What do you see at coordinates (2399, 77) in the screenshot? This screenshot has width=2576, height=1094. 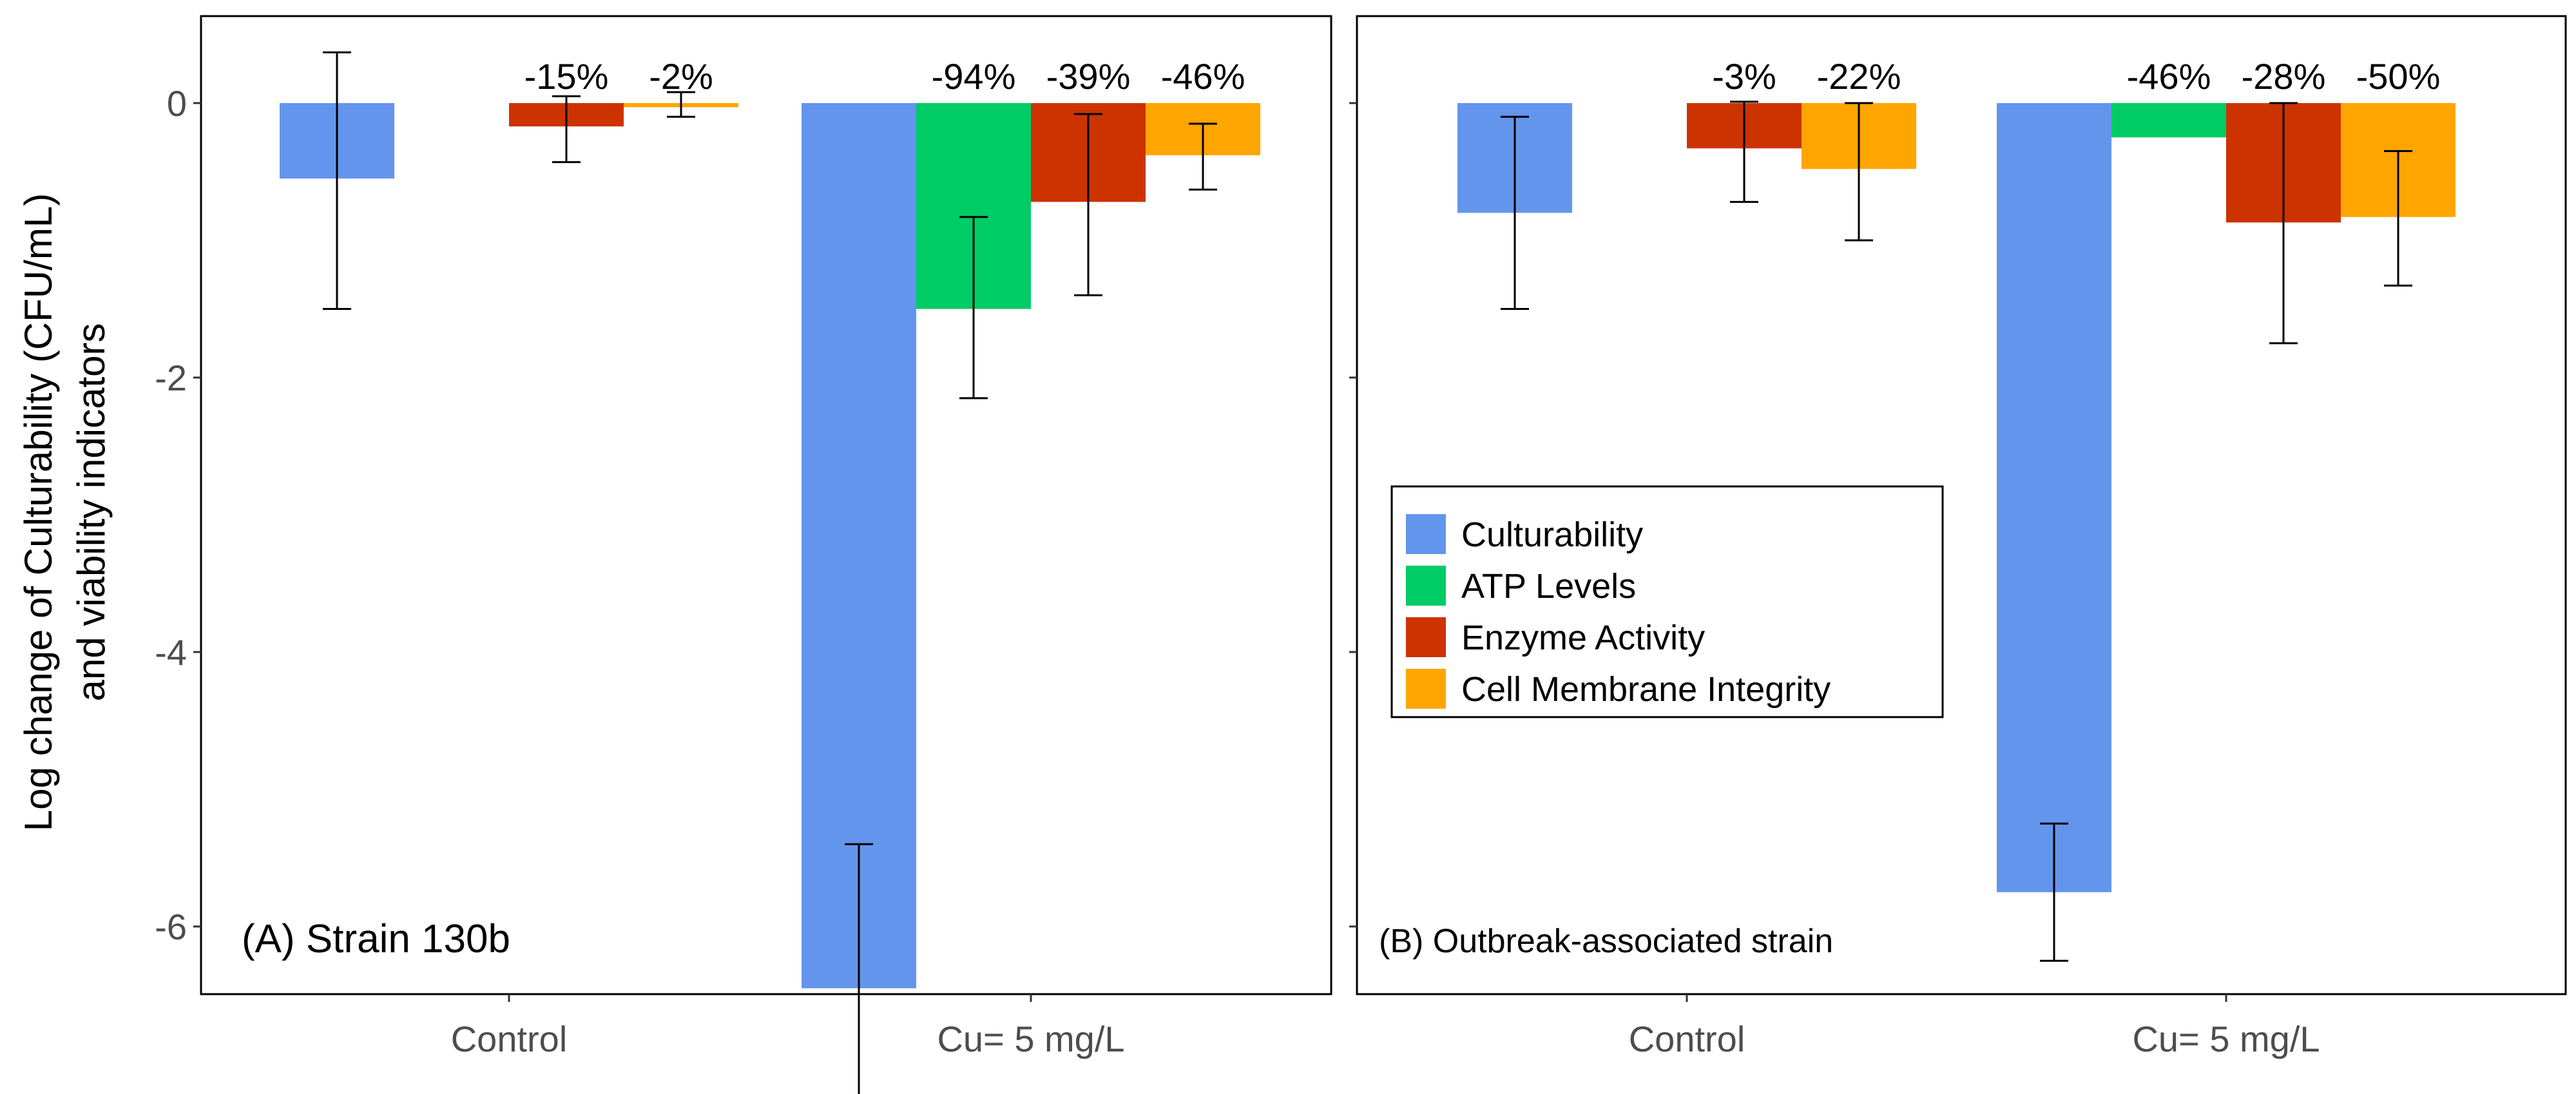 I see `panel-b-data-label: -50%` at bounding box center [2399, 77].